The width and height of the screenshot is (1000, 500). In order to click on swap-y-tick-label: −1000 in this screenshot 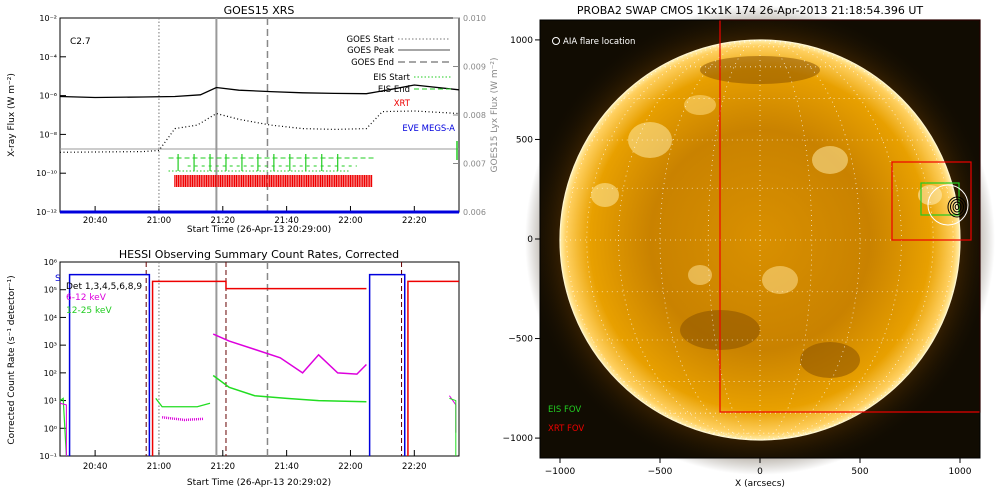, I will do `click(518, 439)`.